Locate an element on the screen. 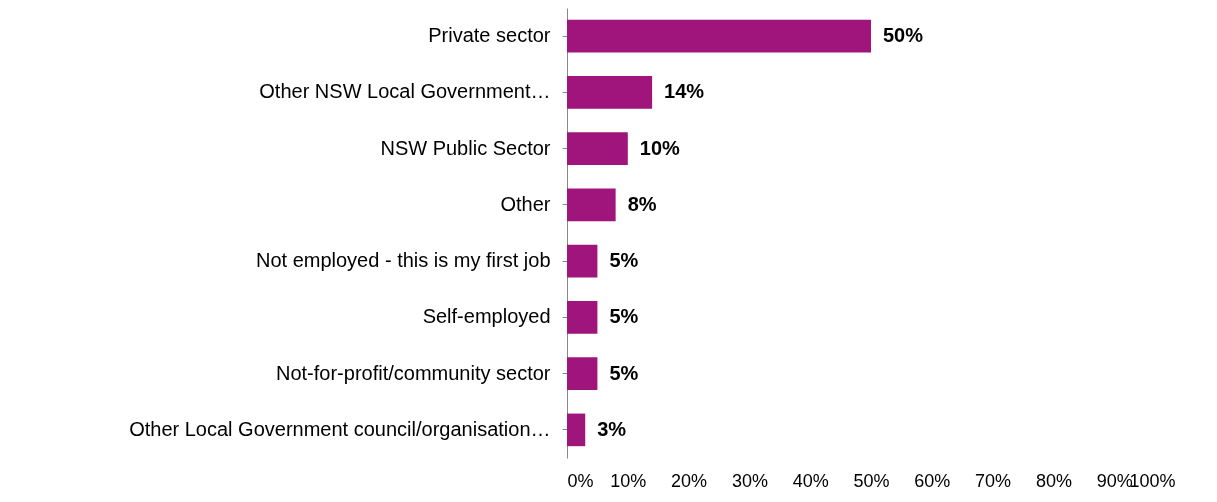 The width and height of the screenshot is (1217, 502). y-tick-label: Not-for-profit/community sector is located at coordinates (413, 372).